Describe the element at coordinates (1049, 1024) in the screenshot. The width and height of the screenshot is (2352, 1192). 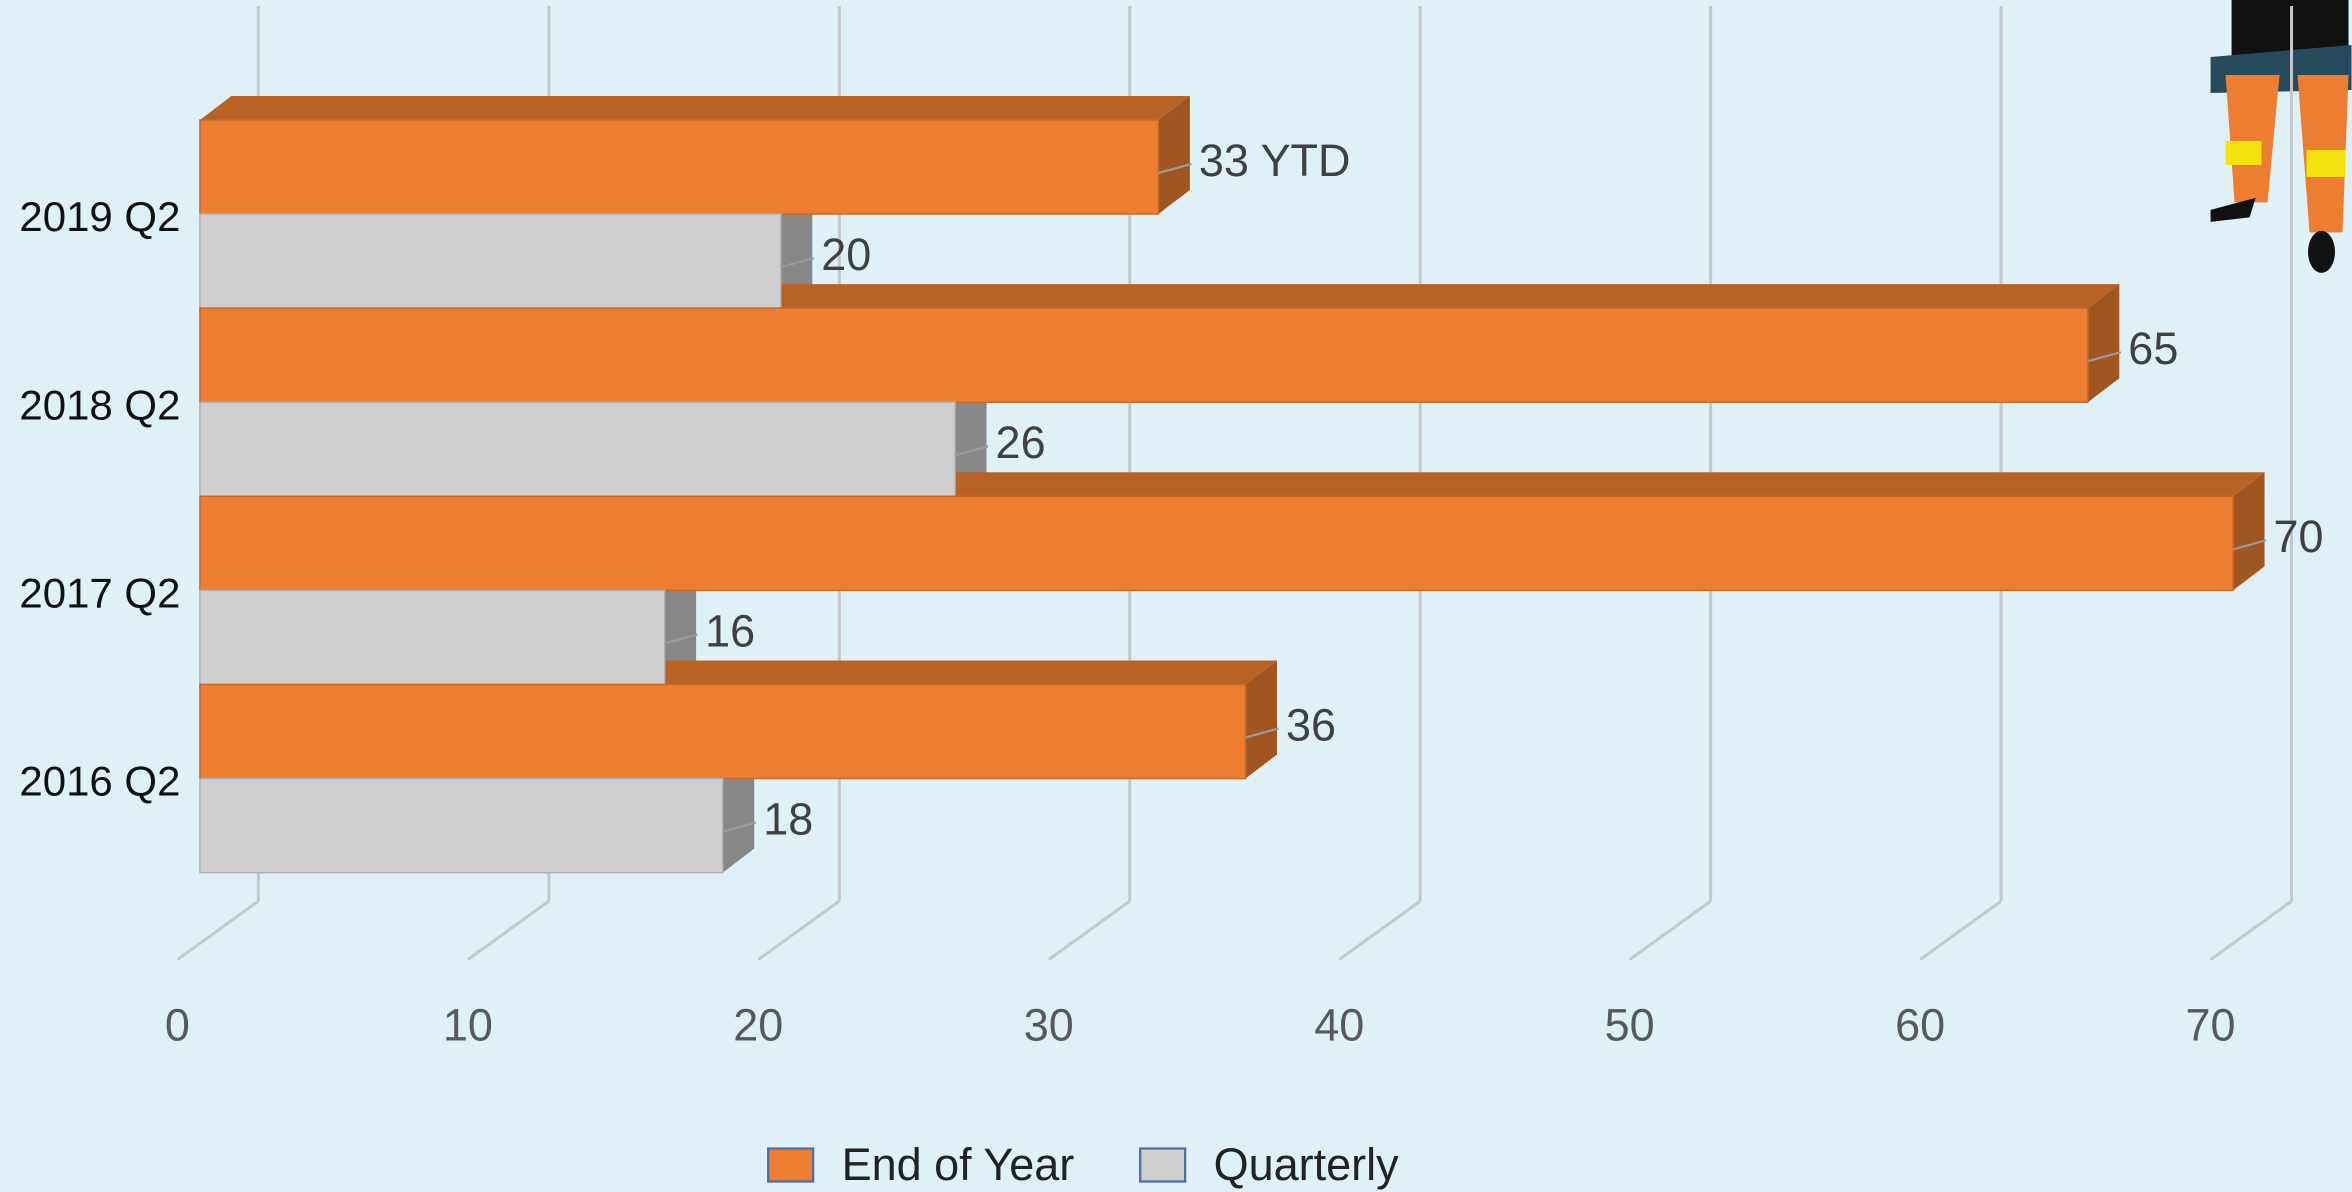
I see `x-tick-label: 30` at that location.